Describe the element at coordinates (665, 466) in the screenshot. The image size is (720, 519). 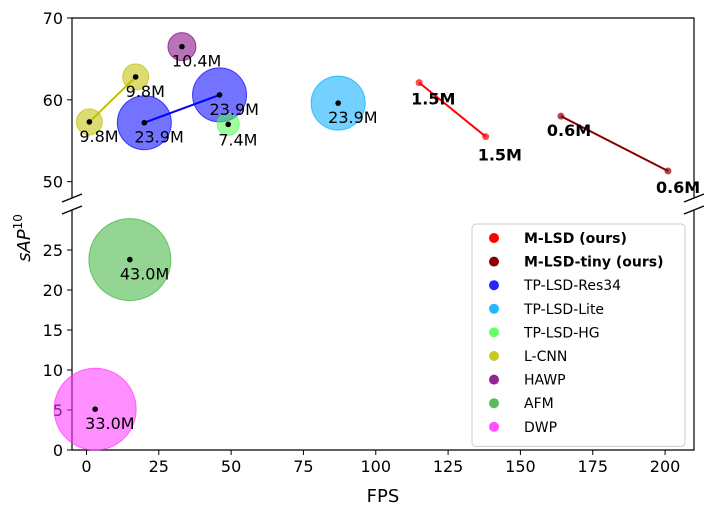
I see `x-tick-label: 200` at that location.